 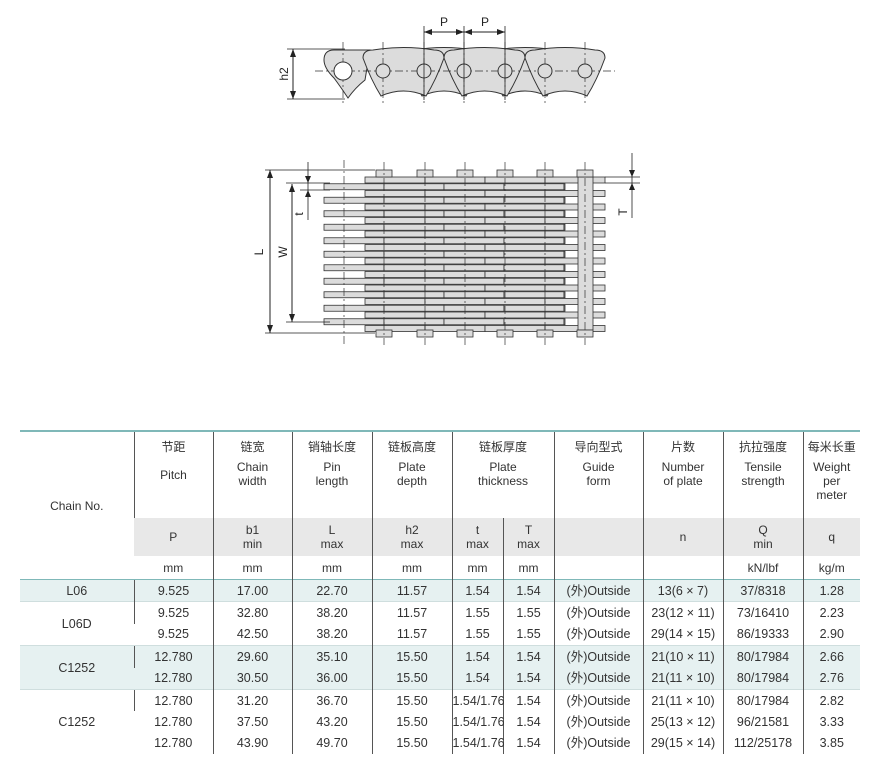 What do you see at coordinates (762, 634) in the screenshot?
I see `value-cell: 86/19333` at bounding box center [762, 634].